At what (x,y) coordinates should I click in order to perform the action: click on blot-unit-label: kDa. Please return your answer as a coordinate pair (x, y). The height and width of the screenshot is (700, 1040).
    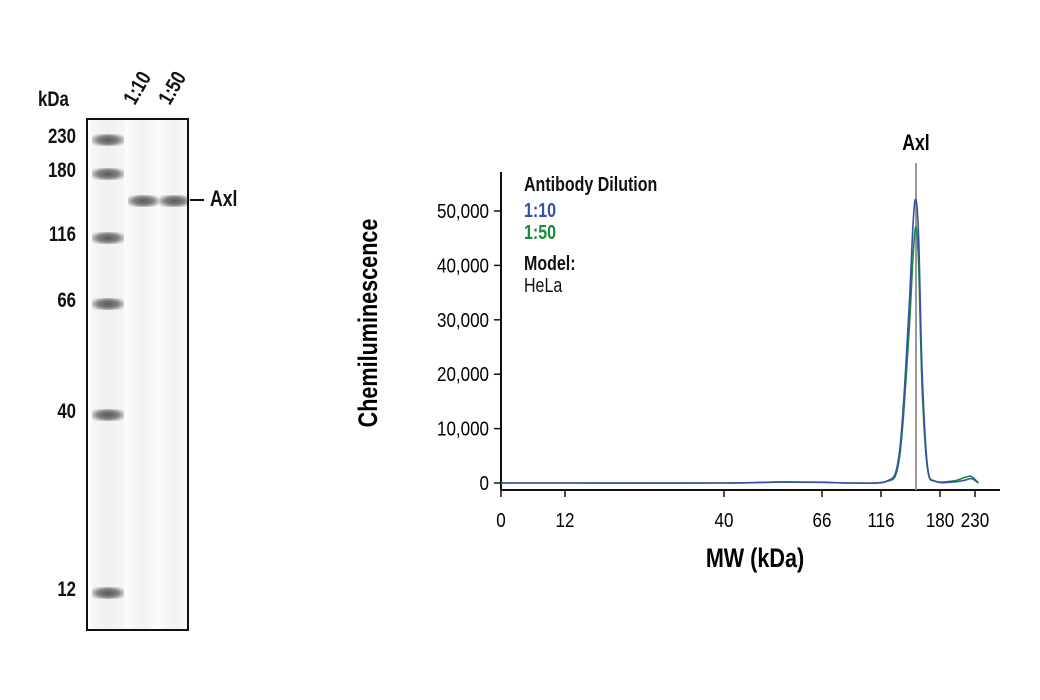
    Looking at the image, I should click on (53, 99).